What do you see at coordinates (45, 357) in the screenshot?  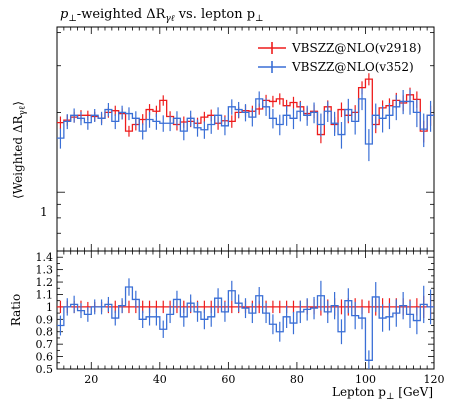 I see `ratio-y-tick-label: 0.6` at bounding box center [45, 357].